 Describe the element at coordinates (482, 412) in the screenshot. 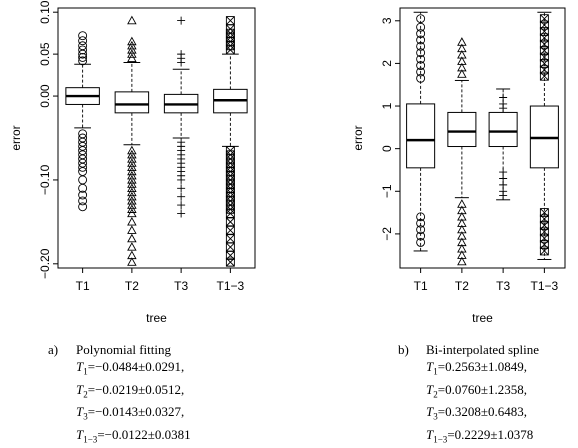

I see `stat-value: =0.3208±0.6483,` at that location.